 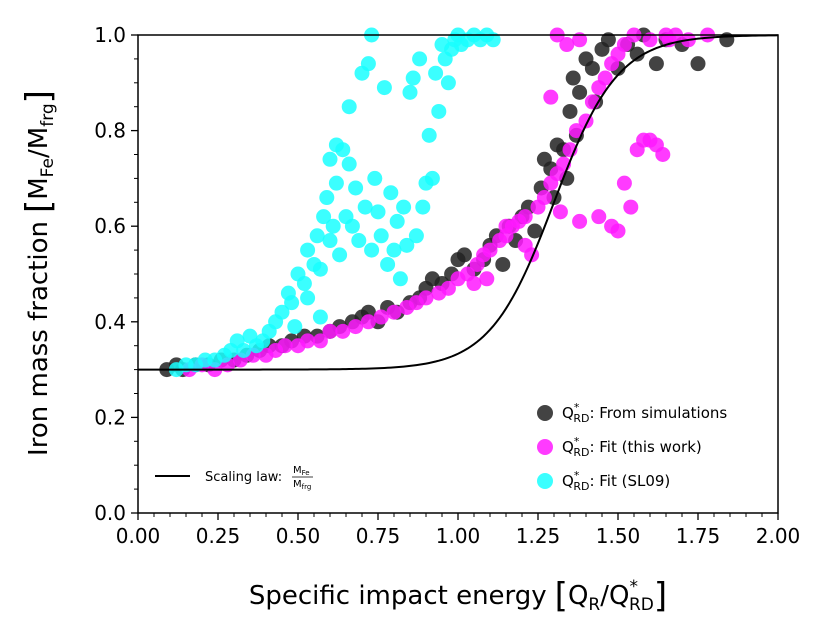 What do you see at coordinates (432, 178) in the screenshot?
I see `point-fit-sl09--60` at bounding box center [432, 178].